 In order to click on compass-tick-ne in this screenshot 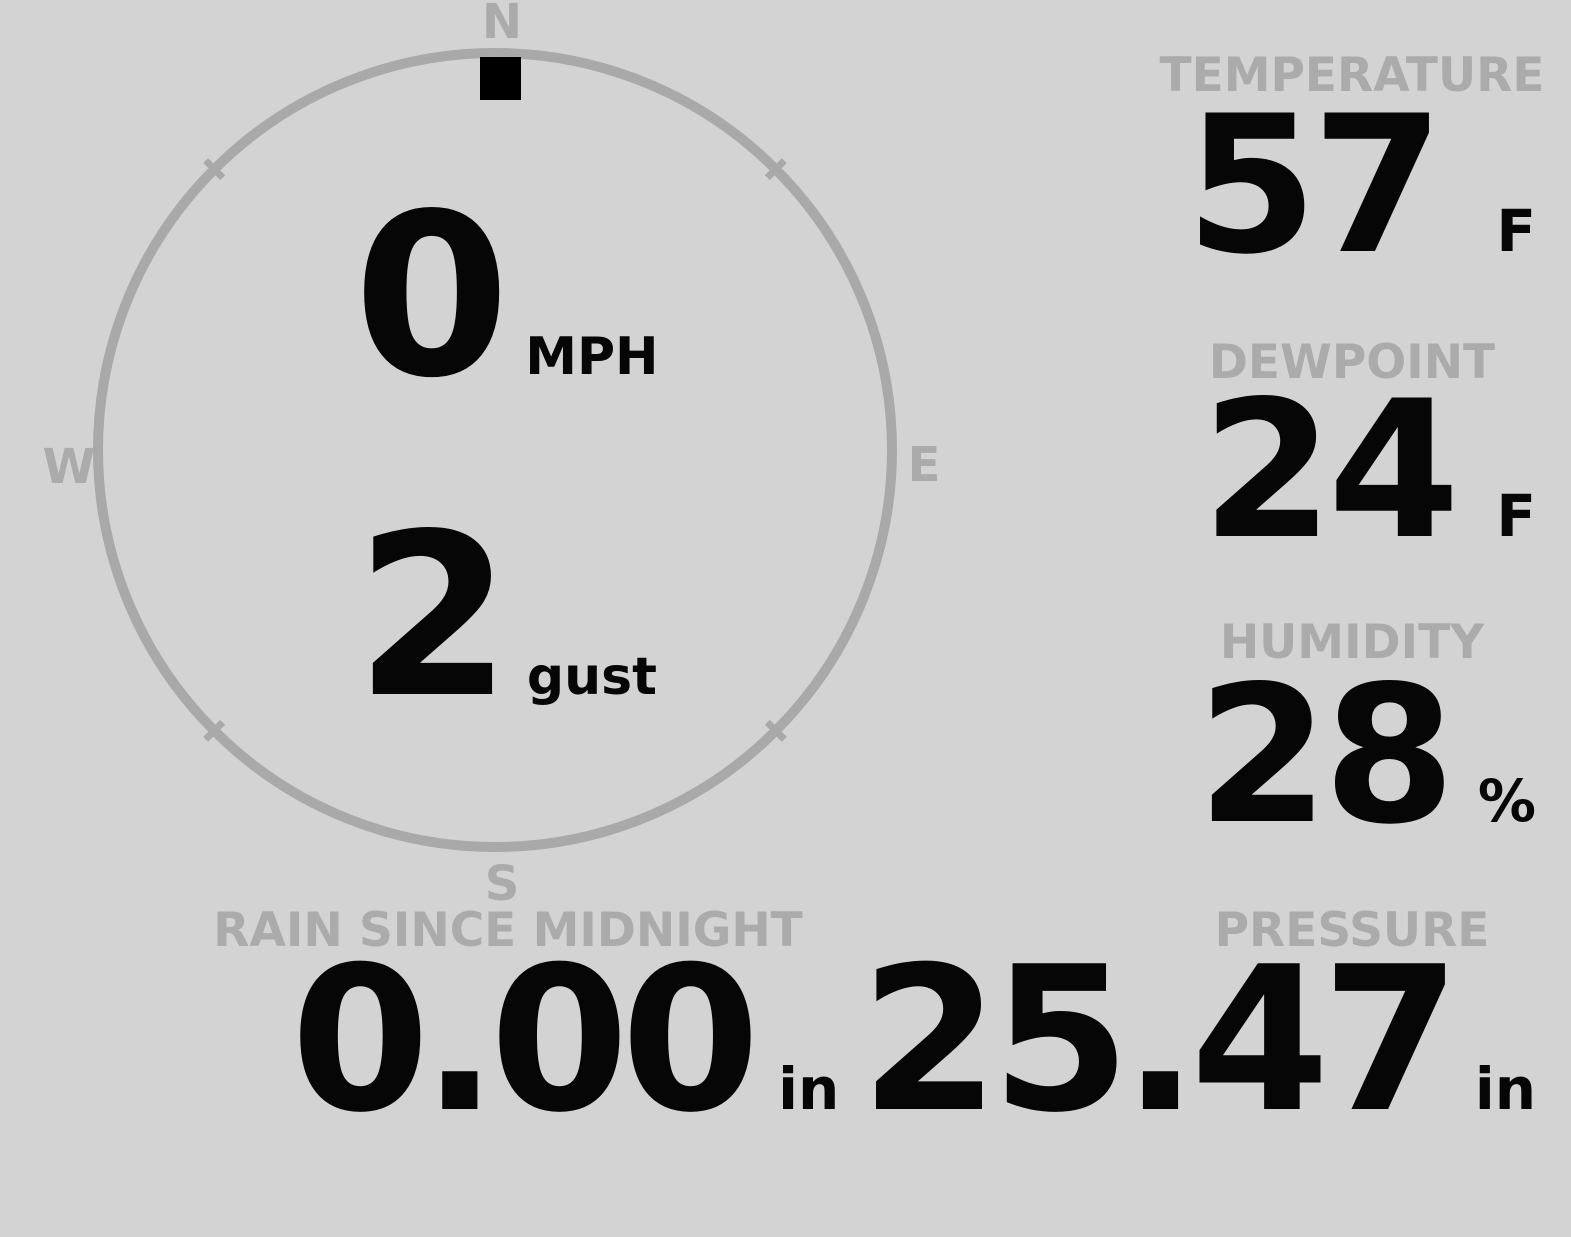, I will do `click(775, 169)`.